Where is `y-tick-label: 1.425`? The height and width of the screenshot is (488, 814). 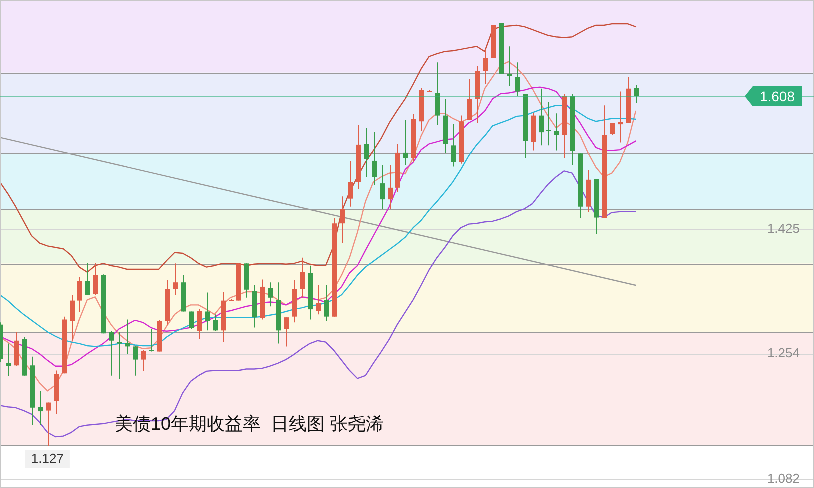
y-tick-label: 1.425 is located at coordinates (783, 228).